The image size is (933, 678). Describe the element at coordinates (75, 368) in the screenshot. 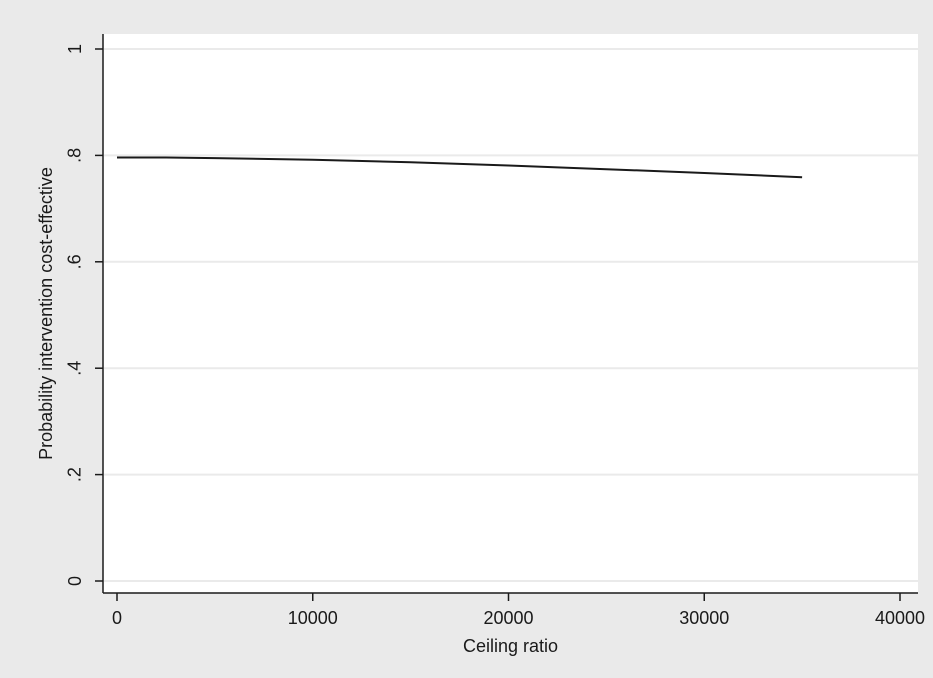

I see `y-tick-label-2: .4` at that location.